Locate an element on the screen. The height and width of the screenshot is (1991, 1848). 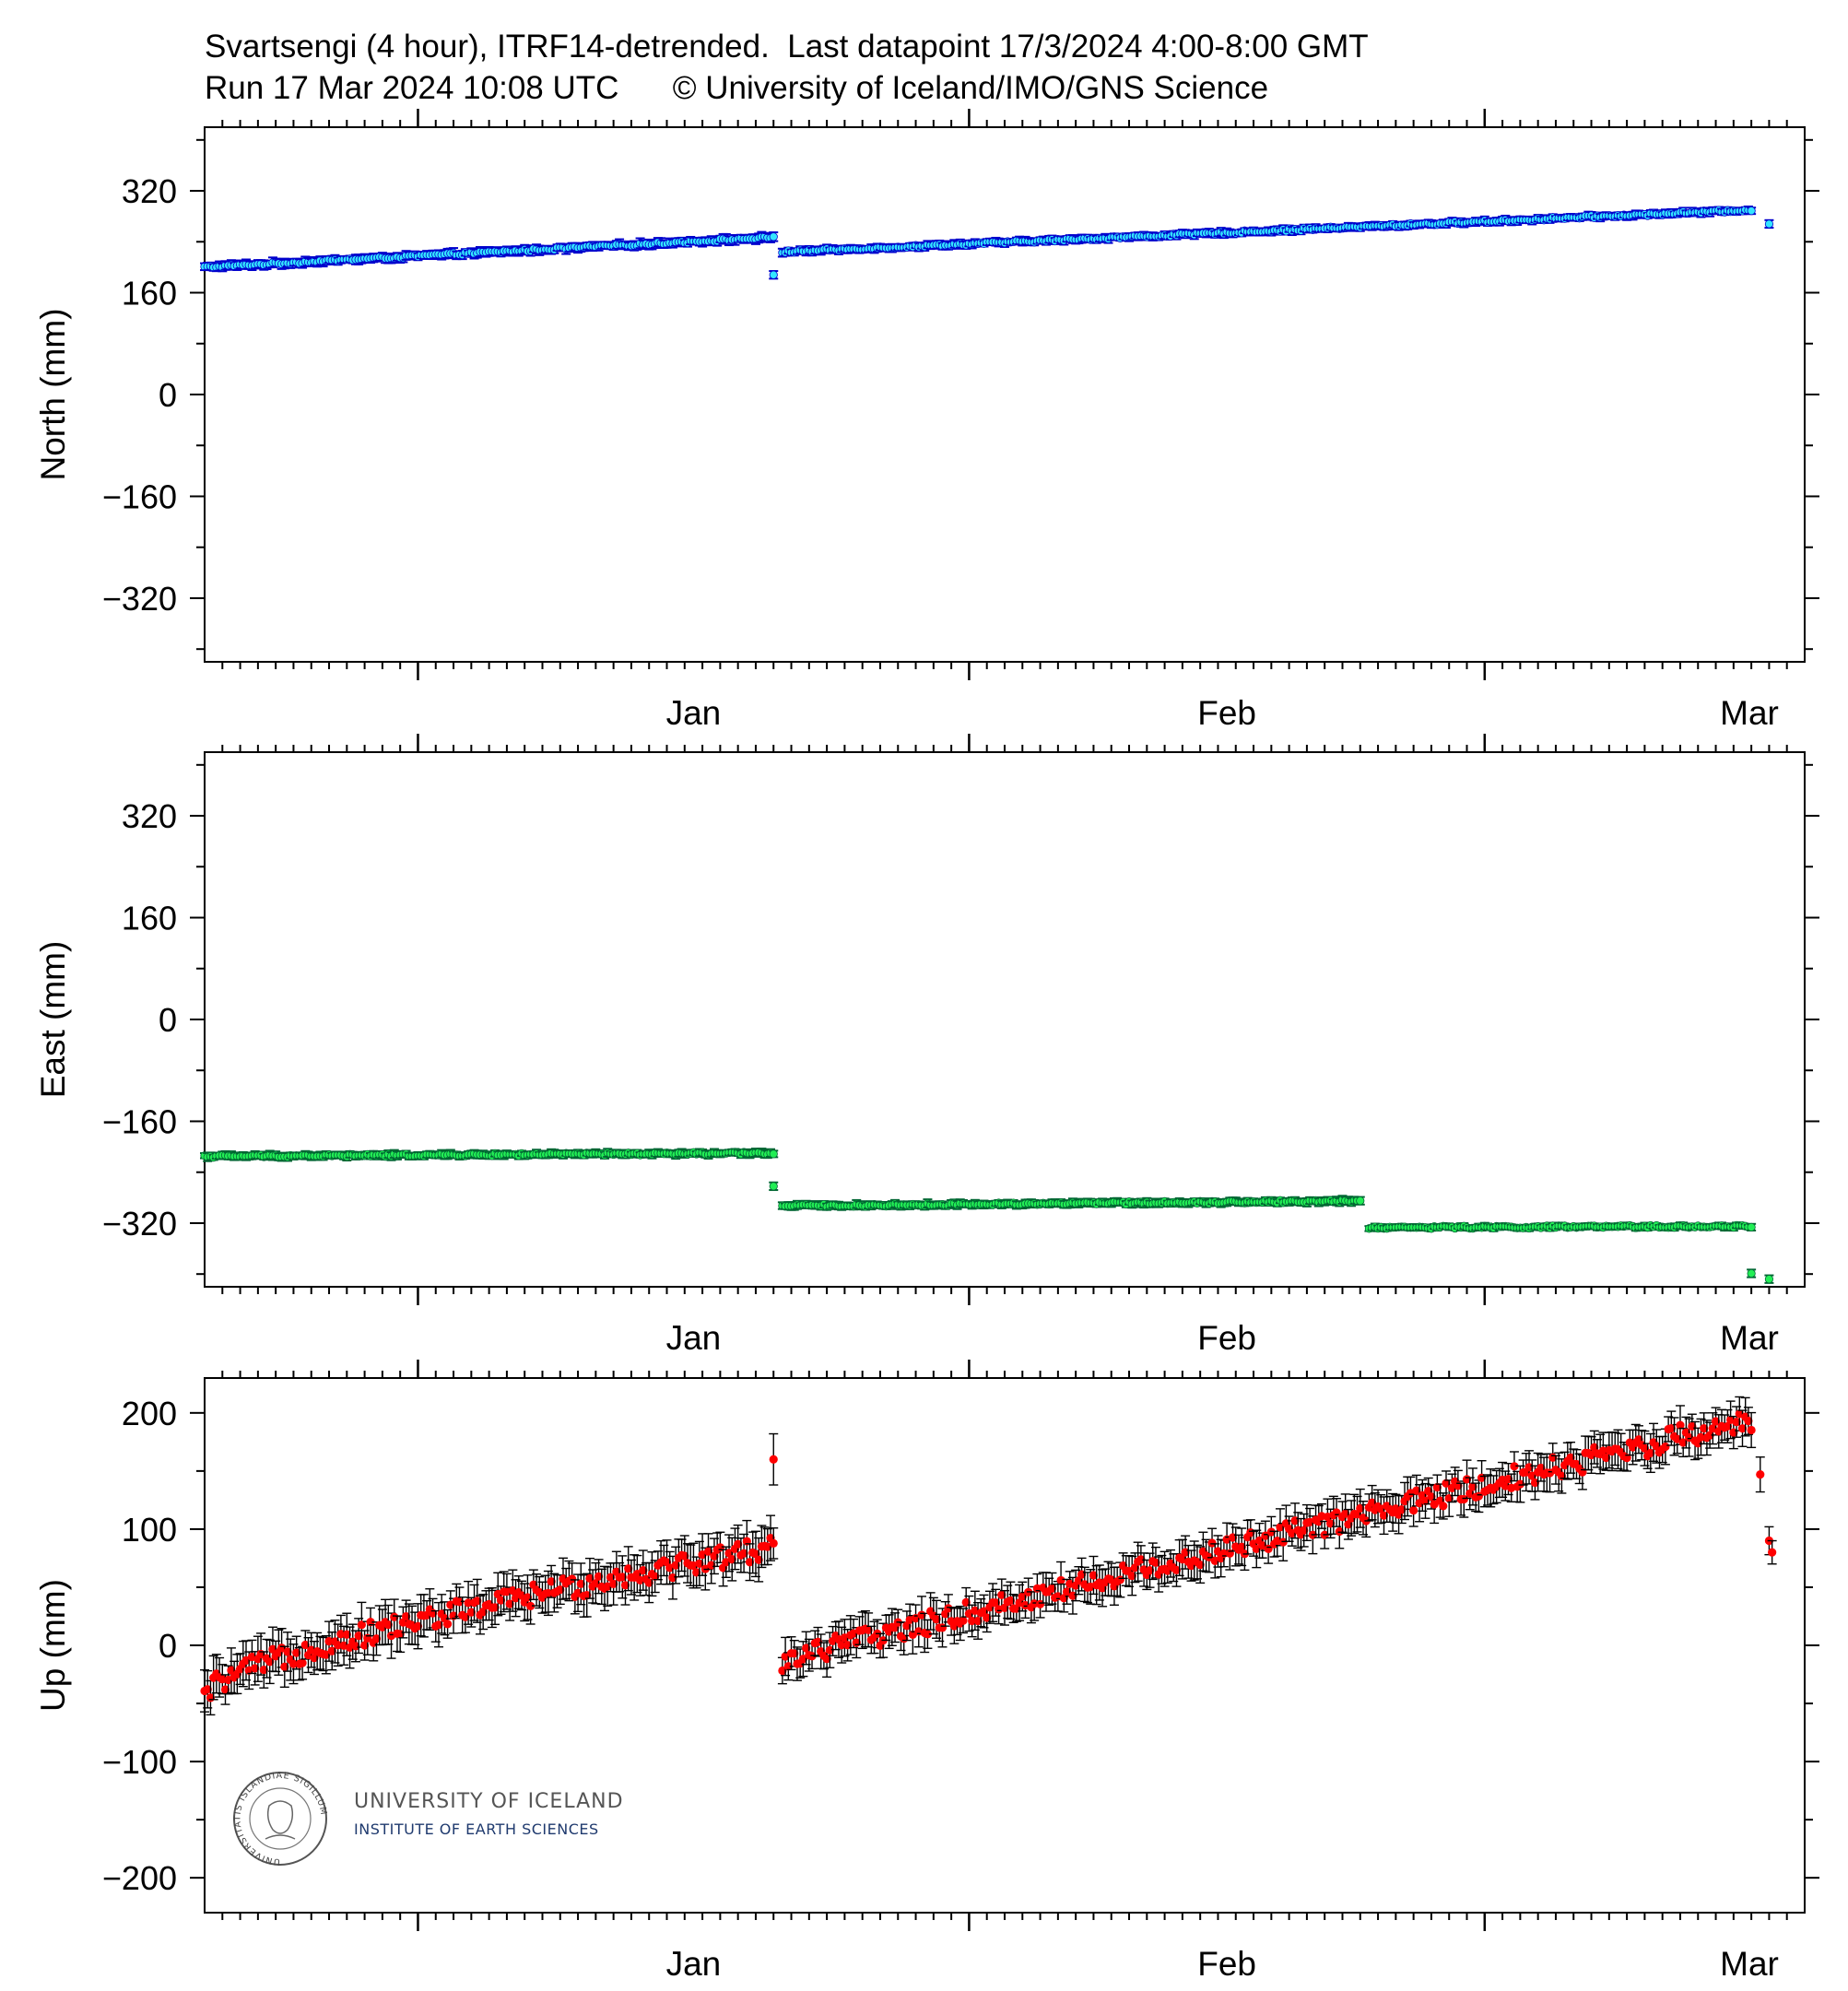
y-tick-label: 200 is located at coordinates (149, 1413).